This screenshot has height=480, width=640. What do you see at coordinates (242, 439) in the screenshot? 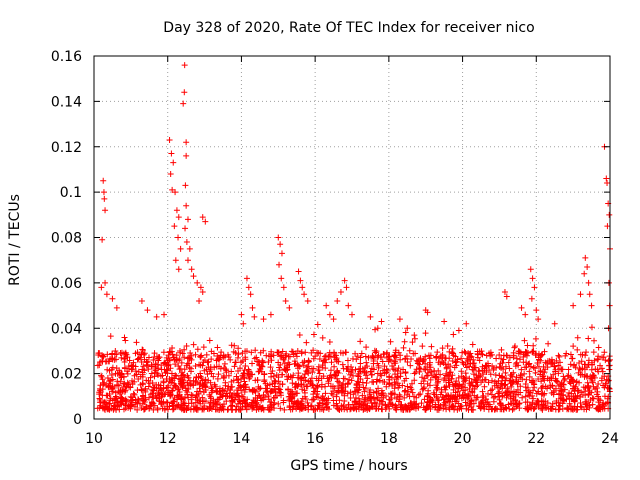
I see `x-tick-label: 14` at bounding box center [242, 439].